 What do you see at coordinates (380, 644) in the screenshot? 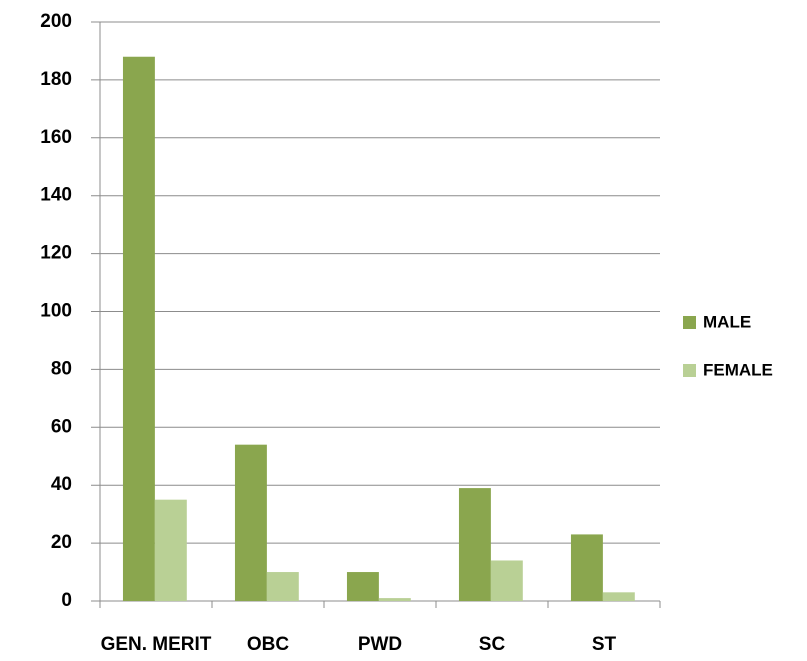
I see `x-tick-label: PWD` at bounding box center [380, 644].